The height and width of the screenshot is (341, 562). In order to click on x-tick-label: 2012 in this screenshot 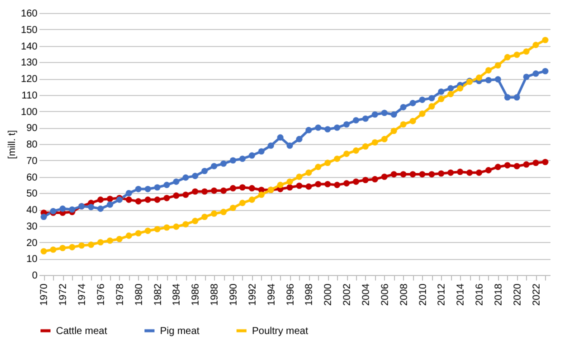, I will do `click(442, 294)`.